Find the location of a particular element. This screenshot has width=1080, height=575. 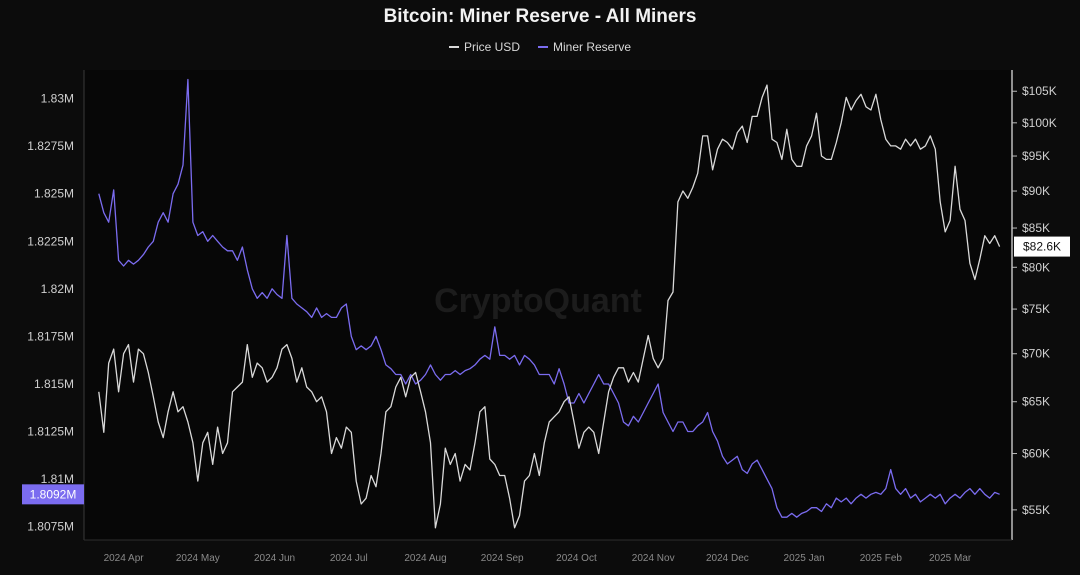

right-tick-label: $100K is located at coordinates (1039, 123).